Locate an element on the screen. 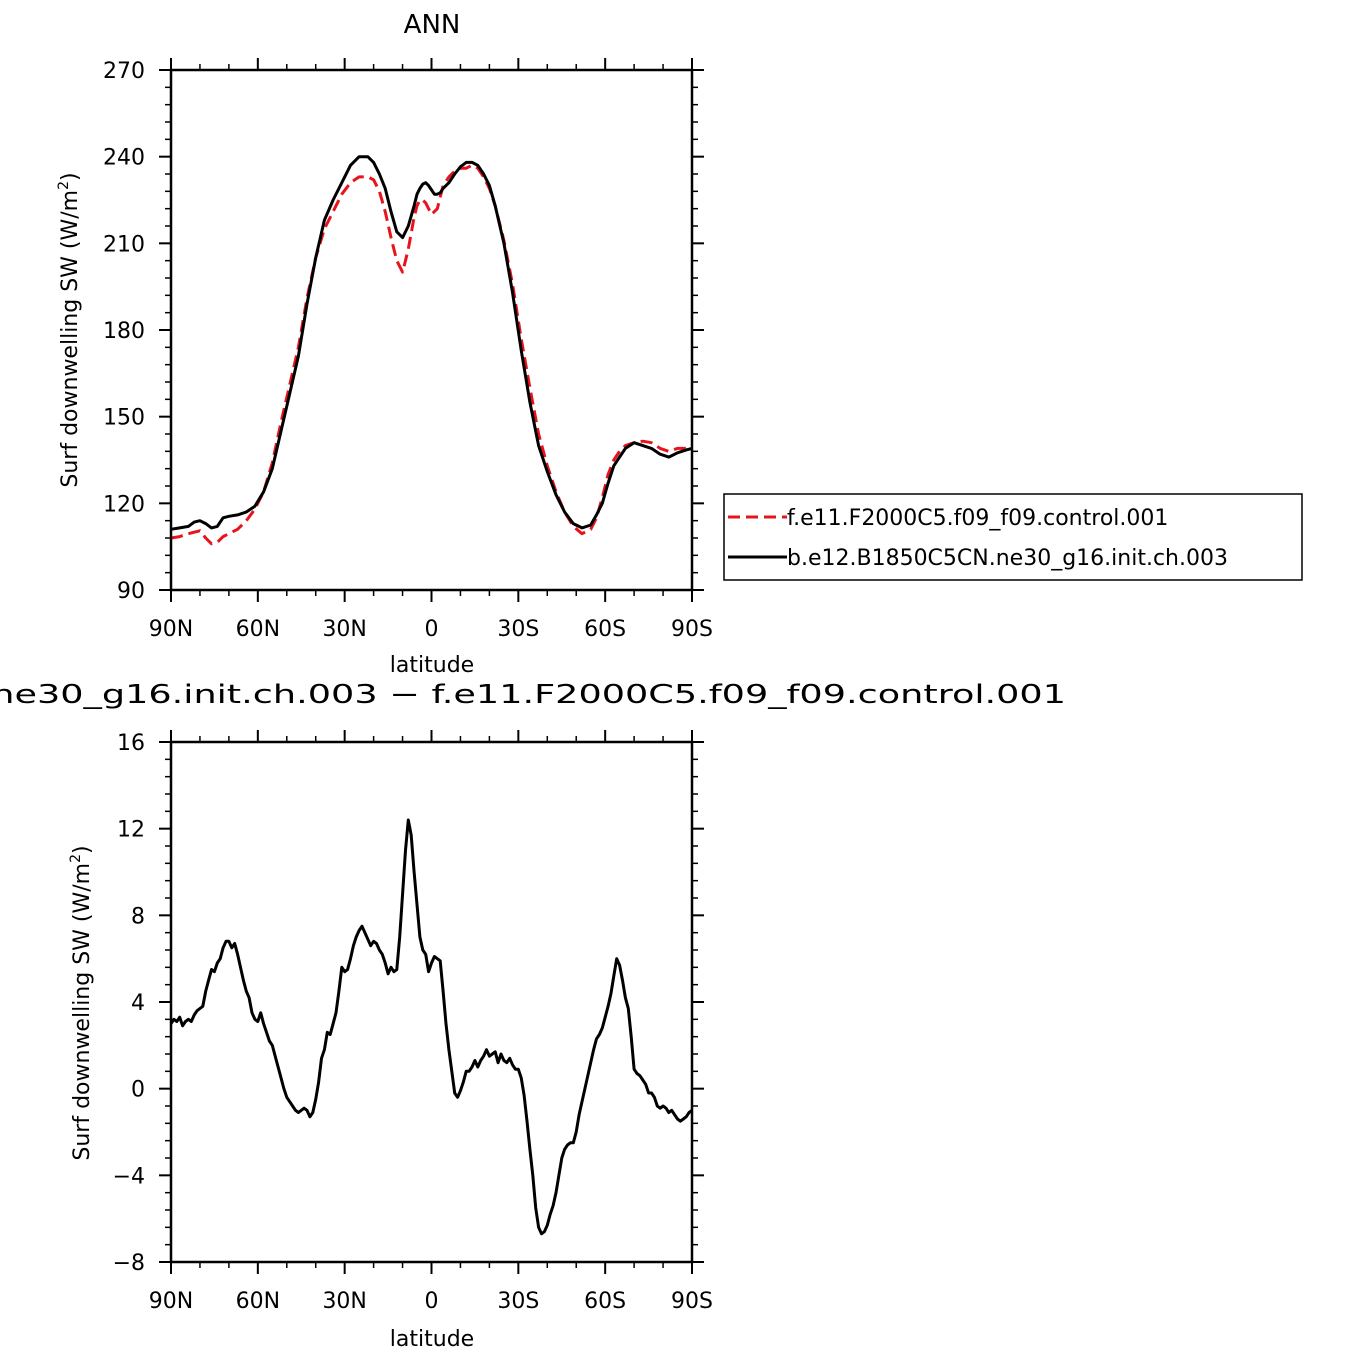  bottom-y-axis-label-close: ) is located at coordinates (82, 849).